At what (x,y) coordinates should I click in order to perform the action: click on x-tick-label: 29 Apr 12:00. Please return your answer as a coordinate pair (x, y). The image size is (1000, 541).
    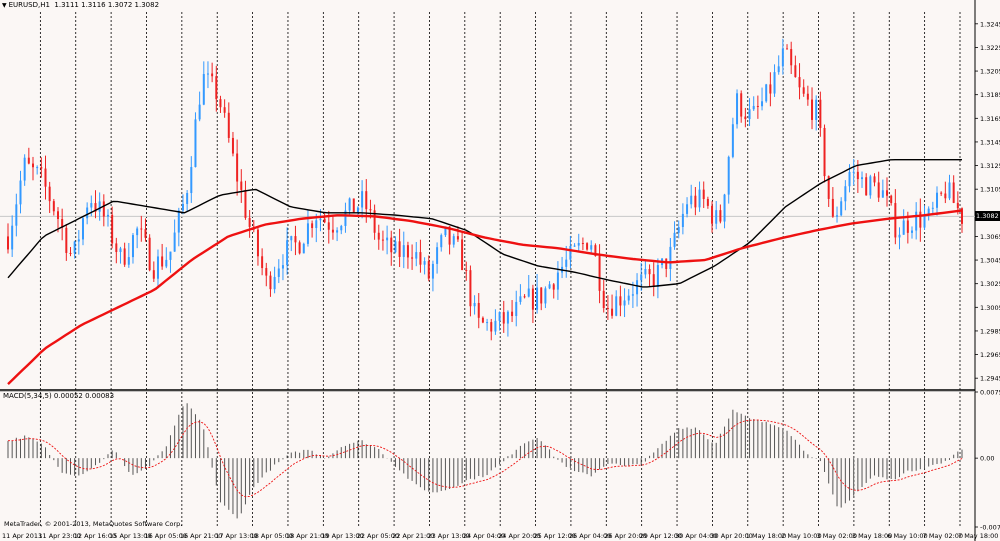
    Looking at the image, I should click on (661, 536).